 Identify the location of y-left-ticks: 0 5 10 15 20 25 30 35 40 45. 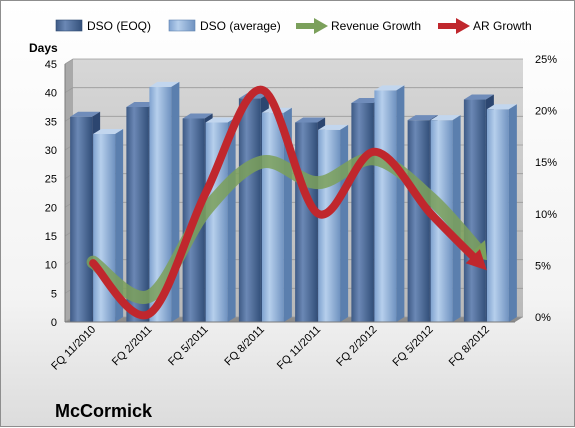
(51, 194).